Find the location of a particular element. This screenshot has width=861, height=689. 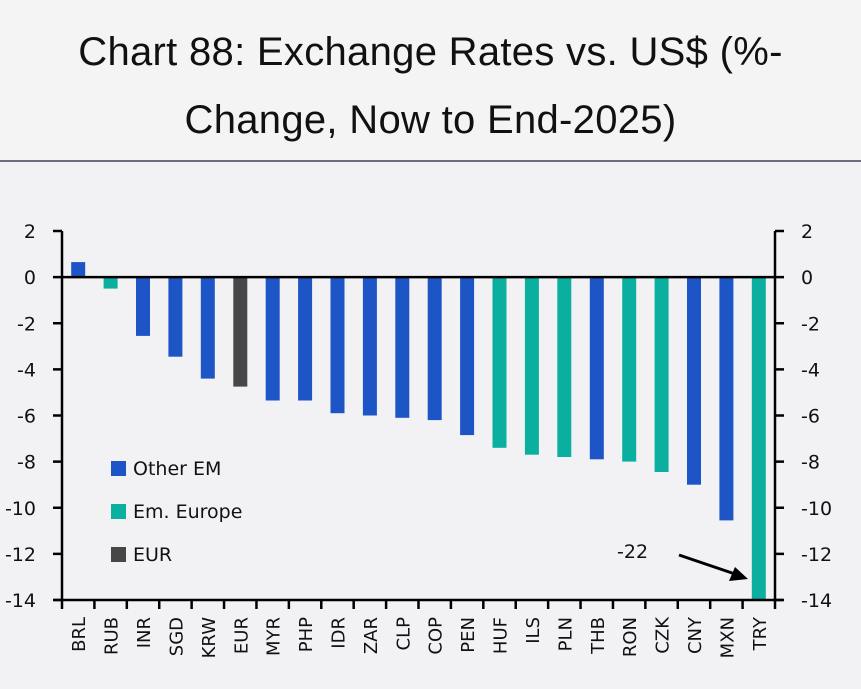

chart-title-line-1: Chart 88: Exchange Rates vs. US$ (%- is located at coordinates (430, 52).